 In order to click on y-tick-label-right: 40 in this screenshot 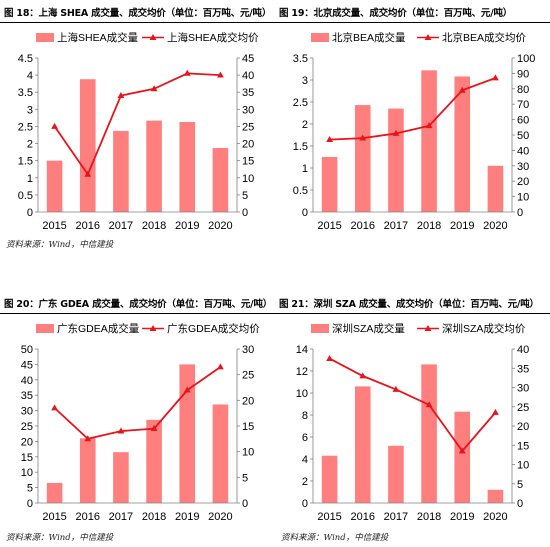, I will do `click(523, 151)`.